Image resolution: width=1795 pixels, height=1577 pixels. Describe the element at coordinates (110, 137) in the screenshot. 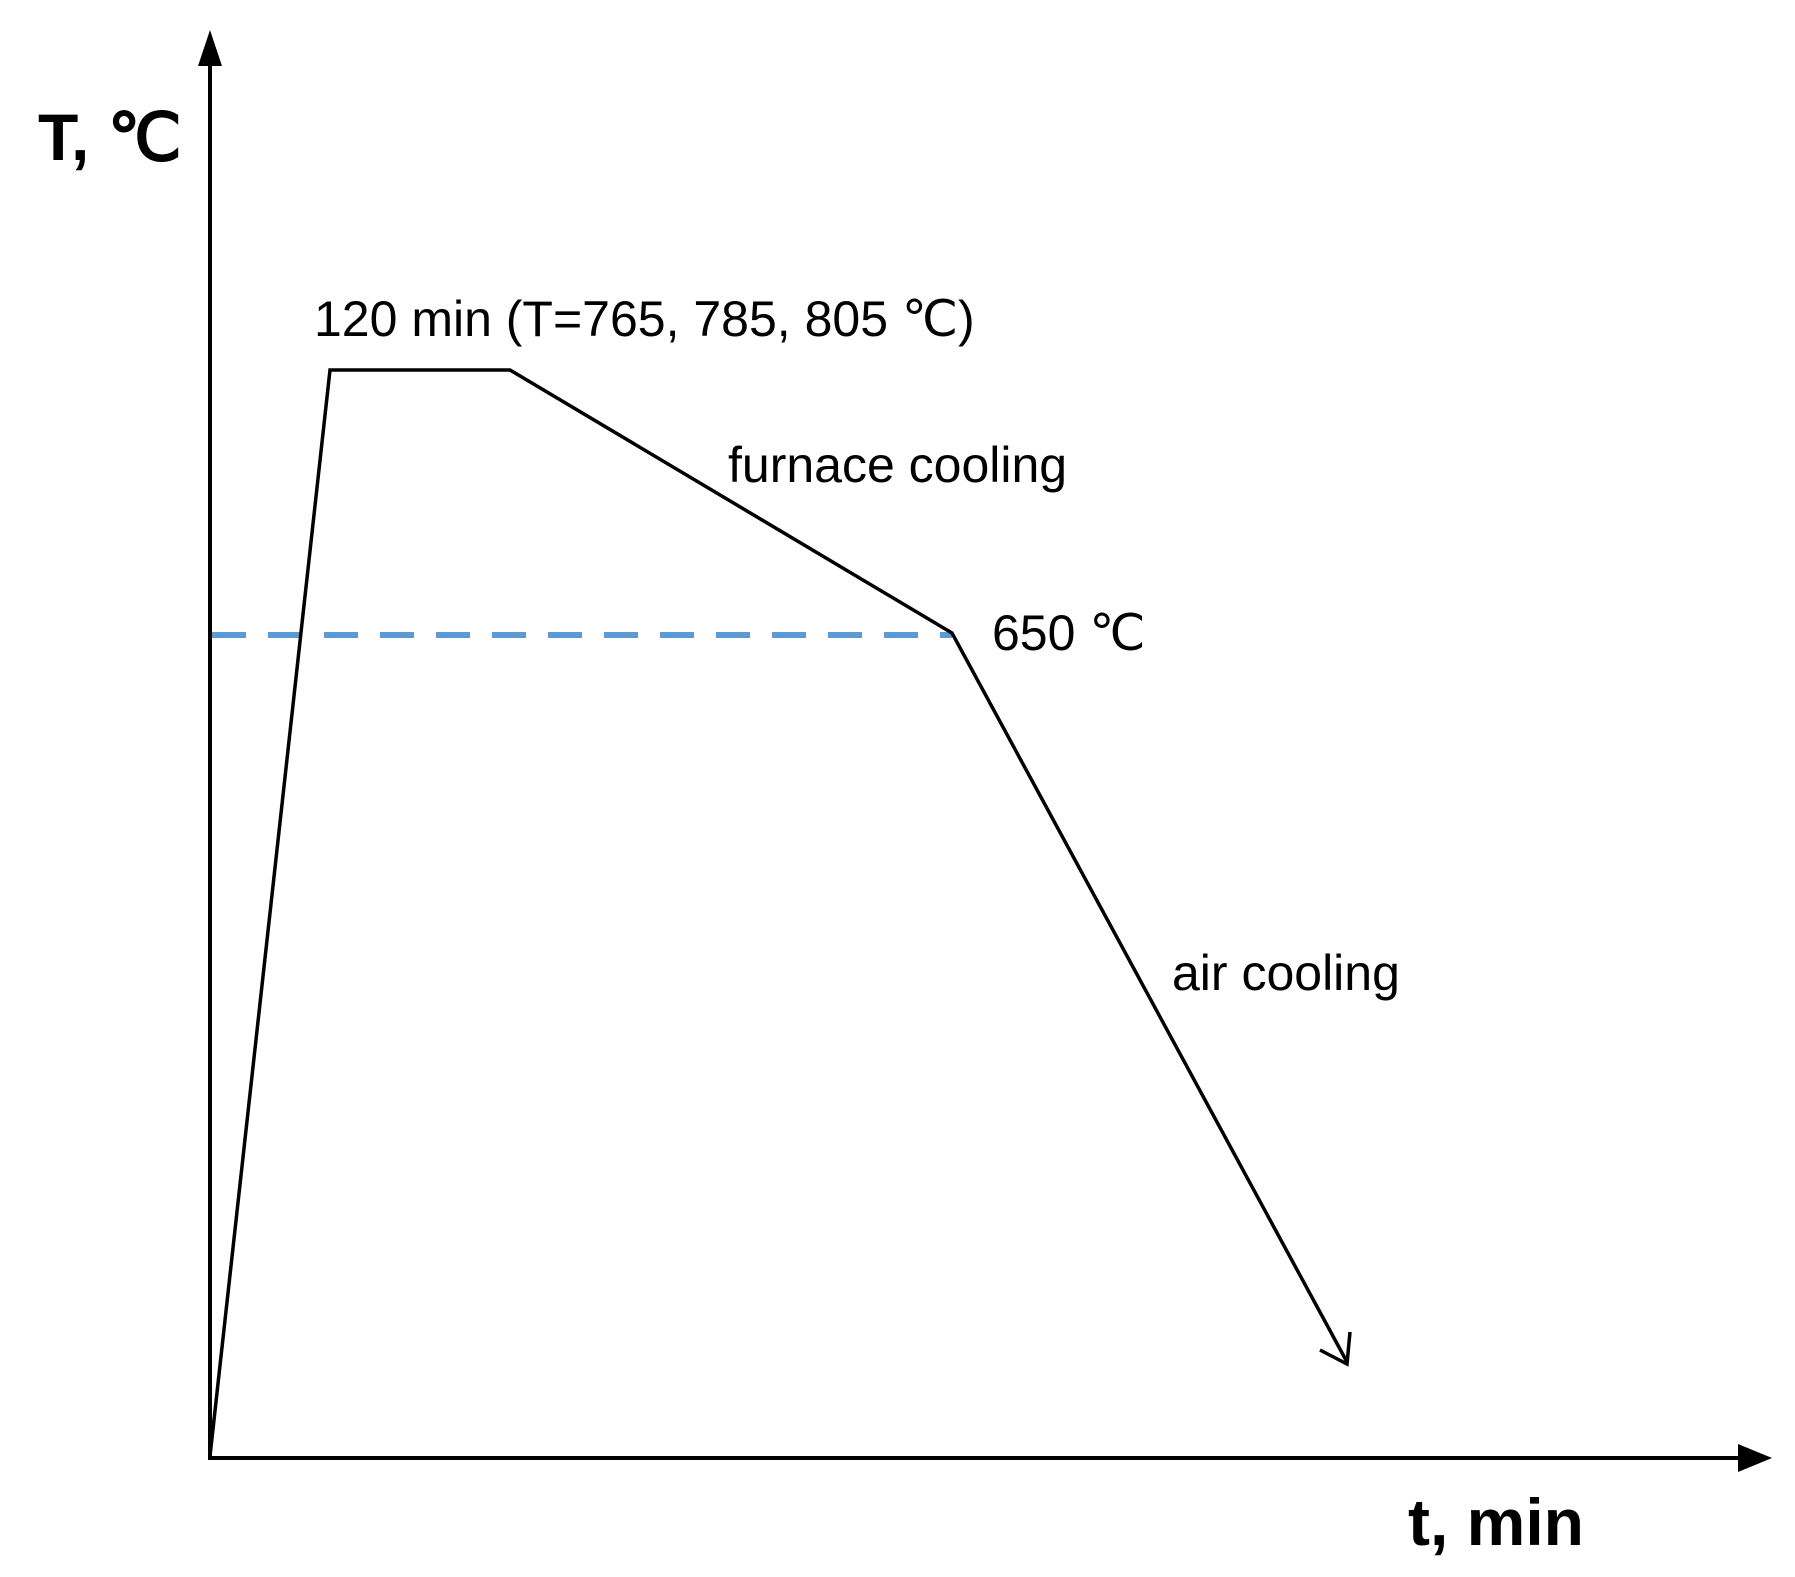

I see `y-axis-title: T, ℃` at that location.